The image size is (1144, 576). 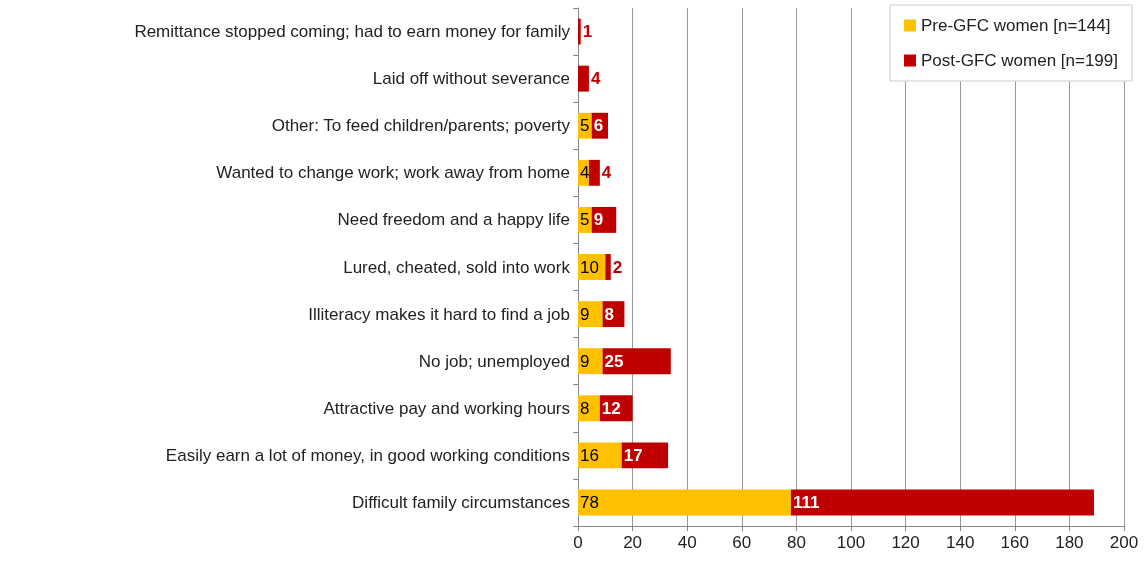 I want to click on y-tick-label: Illiteracy makes it hard to find a job, so click(x=439, y=314).